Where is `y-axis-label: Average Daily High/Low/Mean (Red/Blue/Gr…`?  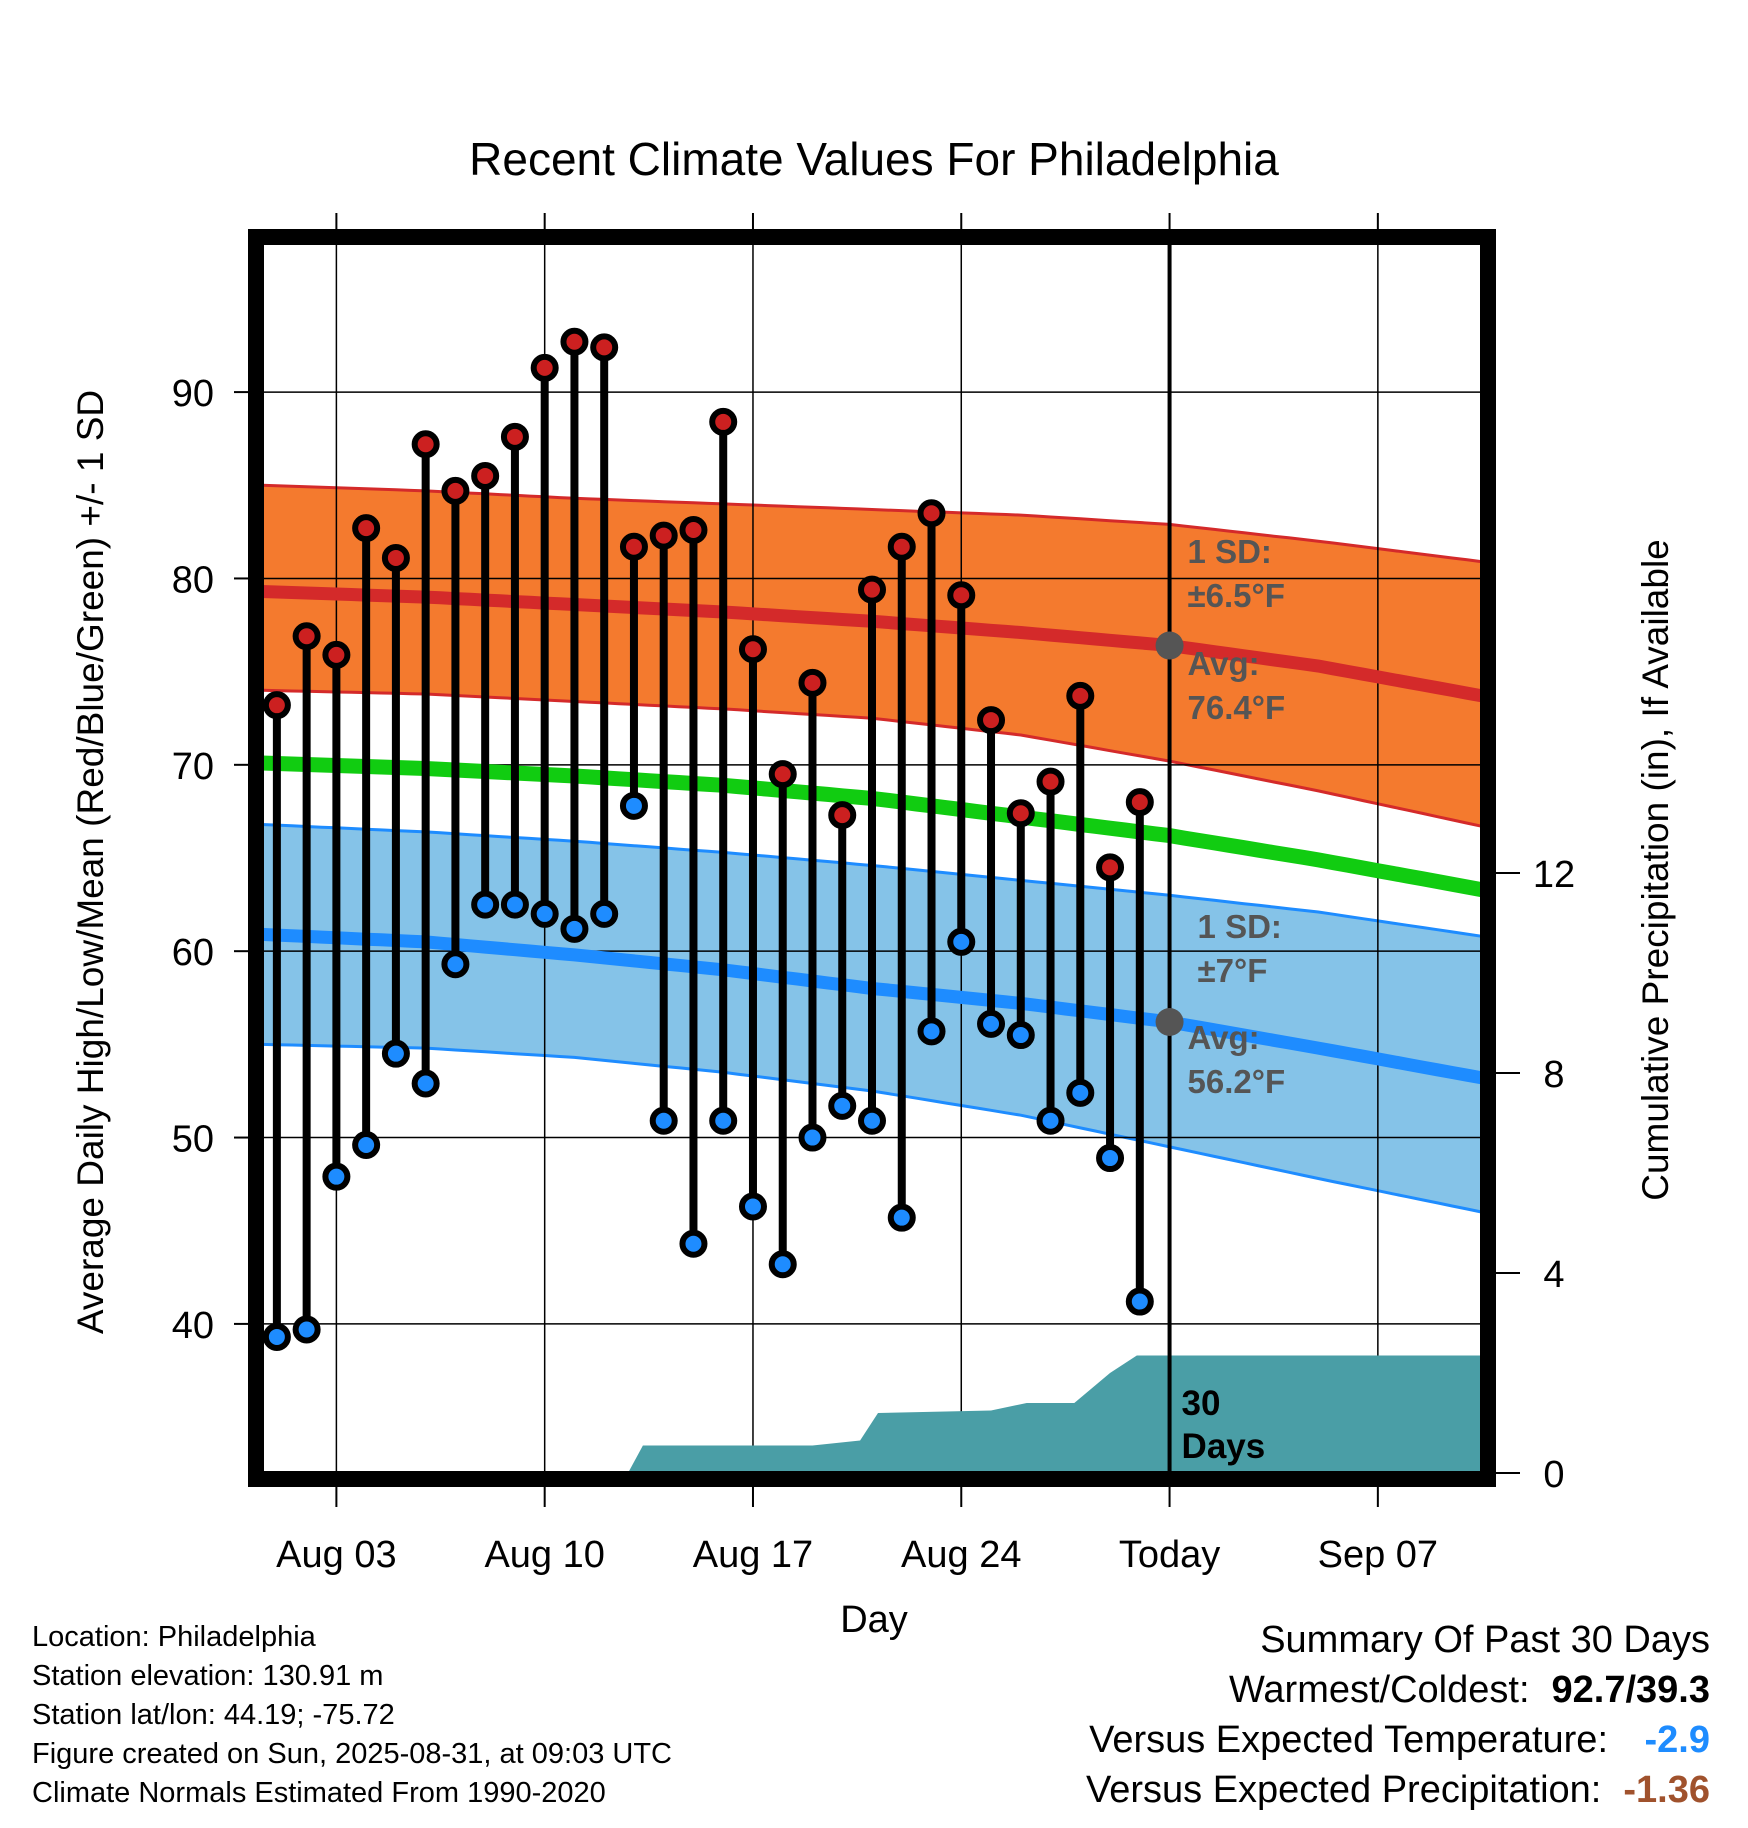 y-axis-label: Average Daily High/Low/Mean (Red/Blue/Gr… is located at coordinates (90, 862).